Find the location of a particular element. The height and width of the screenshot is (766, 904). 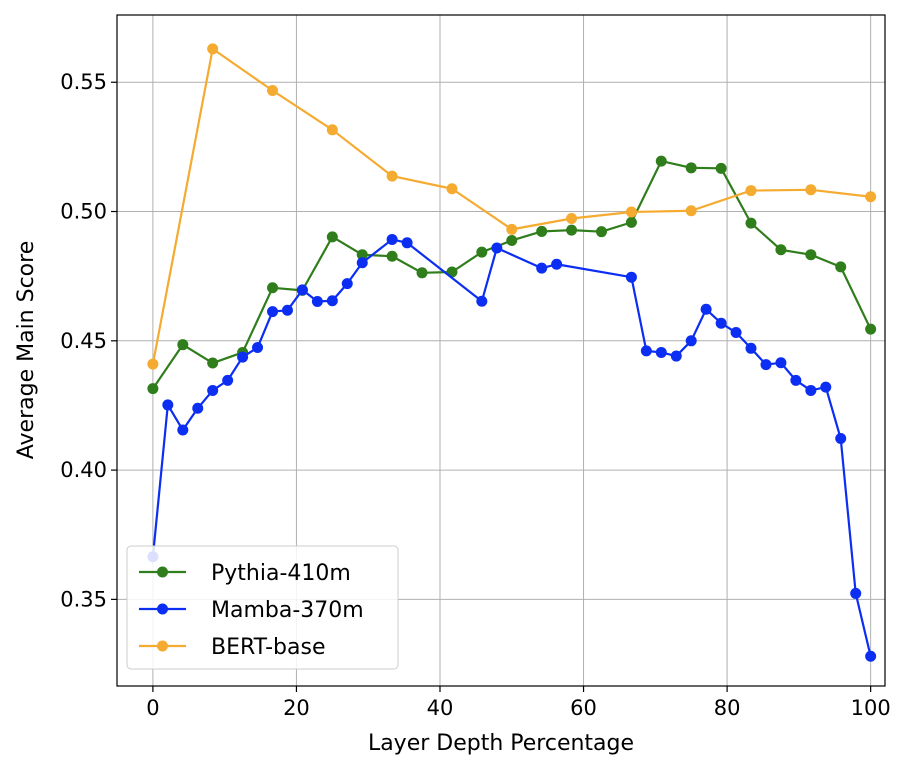

x-tick-label: 80 is located at coordinates (727, 708).